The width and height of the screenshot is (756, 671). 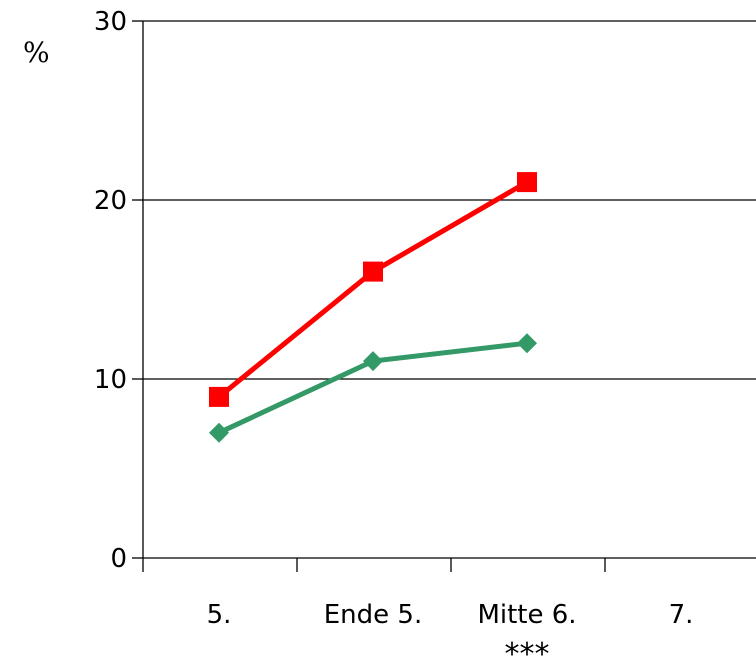 What do you see at coordinates (418, 594) in the screenshot?
I see `x-tick-labels: 5. Ende 5. Mitte 6. 7.` at bounding box center [418, 594].